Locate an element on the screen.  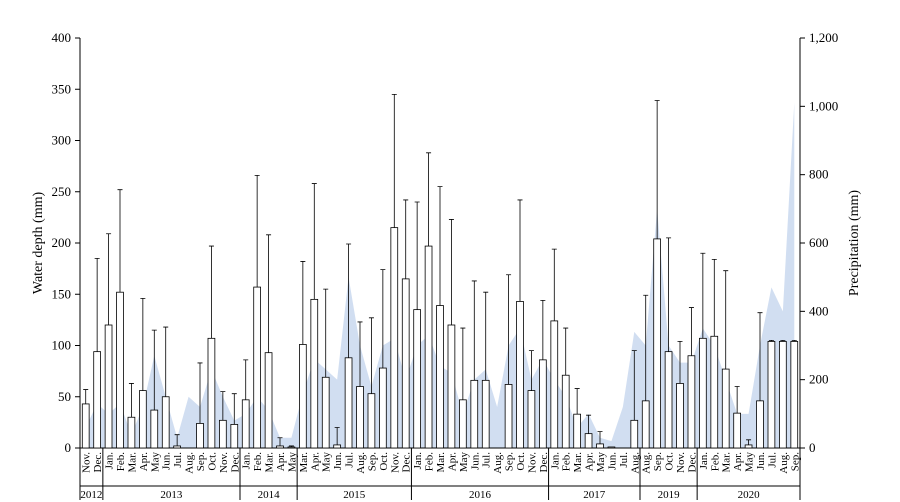
y2-axis-label: Precipitation (mm) is located at coordinates (854, 243).